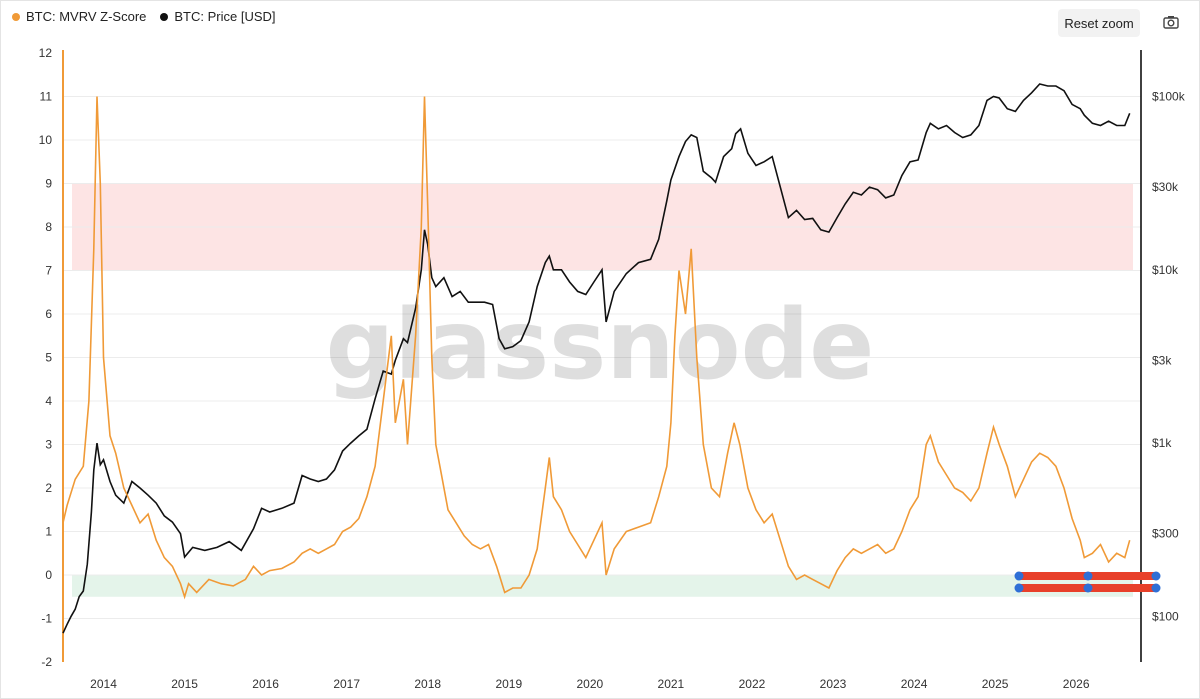 The image size is (1200, 699). Describe the element at coordinates (225, 16) in the screenshot. I see `price-legend-label: BTC: Price [USD]` at that location.